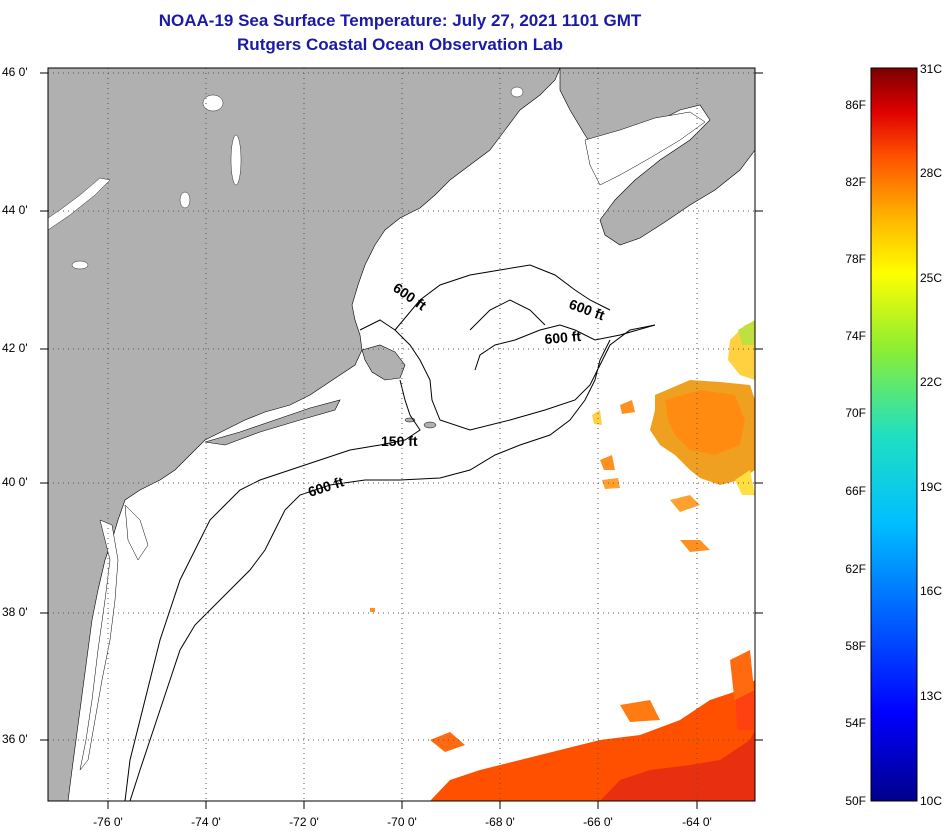 The width and height of the screenshot is (952, 832). Describe the element at coordinates (563, 337) in the screenshot. I see `contour-label: 600 ft` at that location.